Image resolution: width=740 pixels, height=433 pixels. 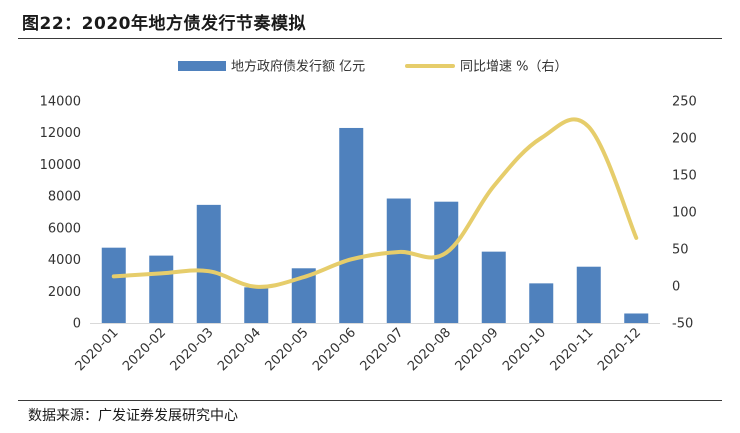 I want to click on x-tick-label: 2020-07, so click(x=382, y=349).